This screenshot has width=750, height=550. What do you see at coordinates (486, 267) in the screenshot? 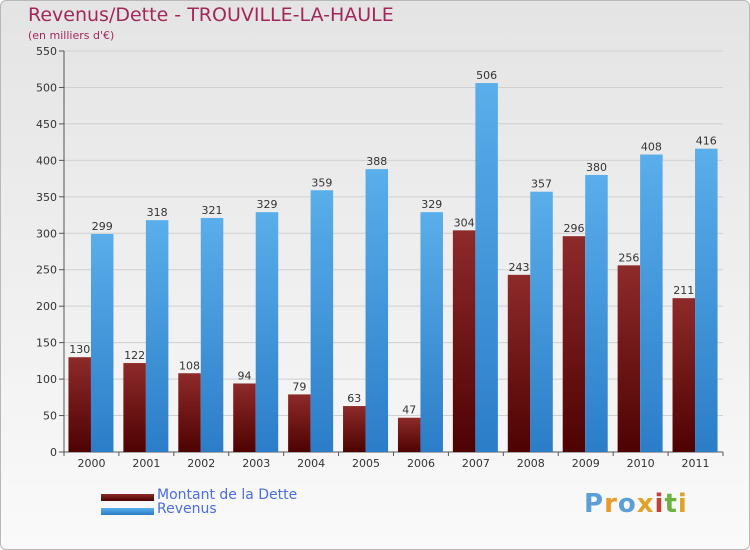
I see `bar-revenus-2007` at bounding box center [486, 267].